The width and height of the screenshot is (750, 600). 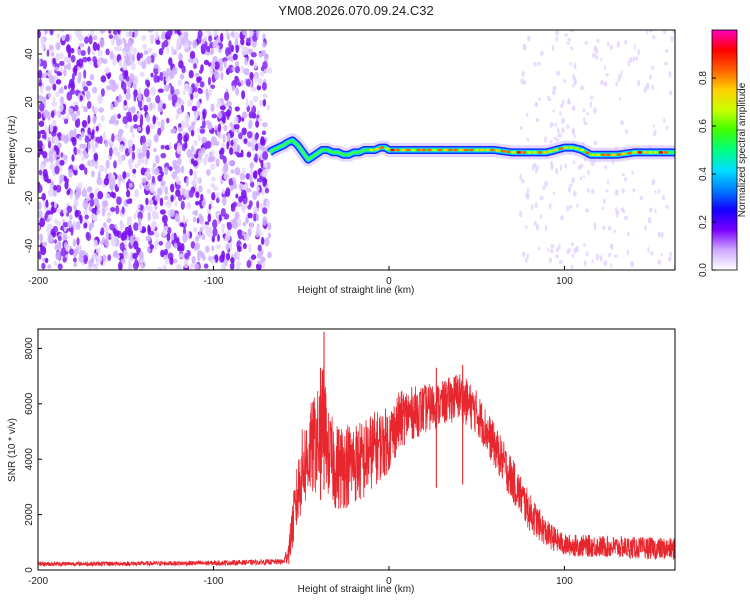 I want to click on snr-x-label: Height of straight line (km), so click(x=356, y=589).